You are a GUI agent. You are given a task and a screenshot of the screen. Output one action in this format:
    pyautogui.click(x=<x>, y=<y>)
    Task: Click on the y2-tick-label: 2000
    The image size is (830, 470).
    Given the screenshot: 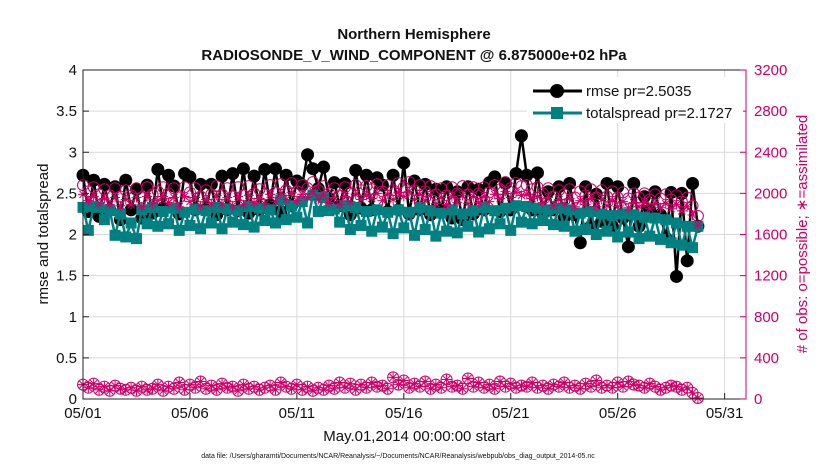 What is the action you would take?
    pyautogui.click(x=770, y=193)
    